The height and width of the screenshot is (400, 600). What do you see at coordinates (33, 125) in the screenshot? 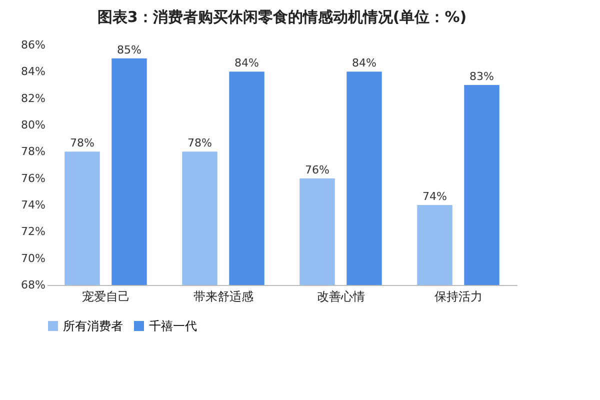
I see `y-tick-label: 80%` at bounding box center [33, 125].